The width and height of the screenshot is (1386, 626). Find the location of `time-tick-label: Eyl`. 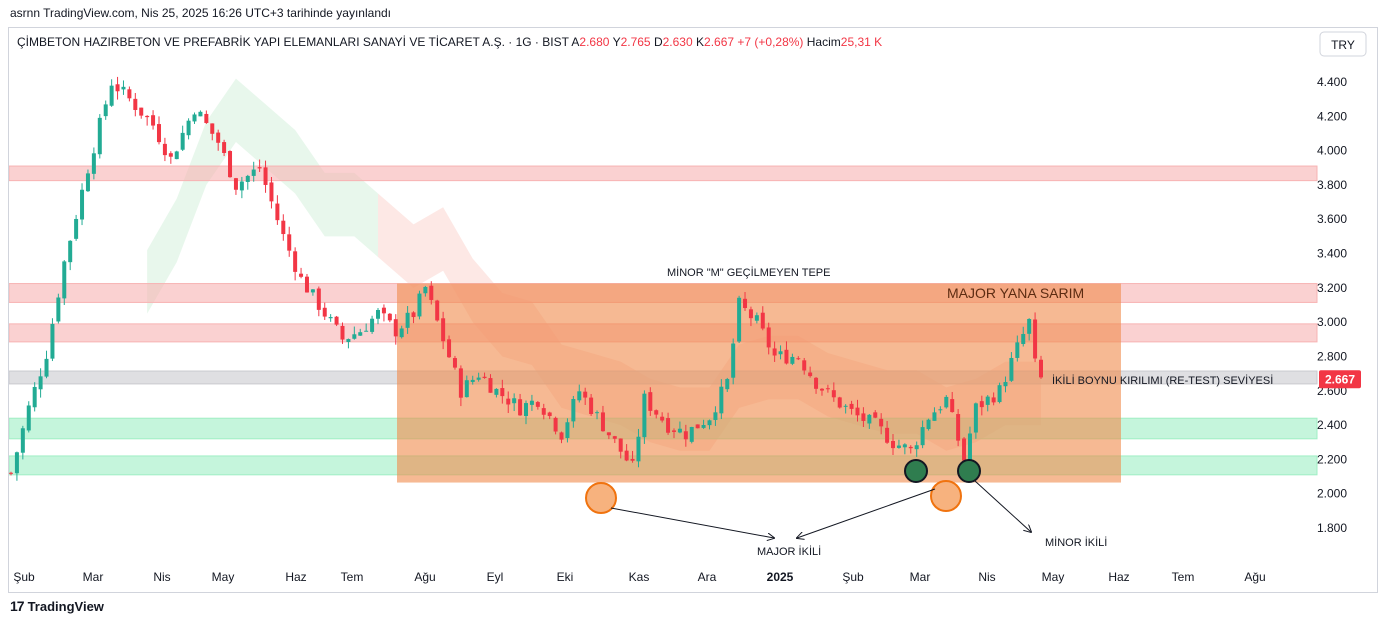

time-tick-label: Eyl is located at coordinates (495, 577).